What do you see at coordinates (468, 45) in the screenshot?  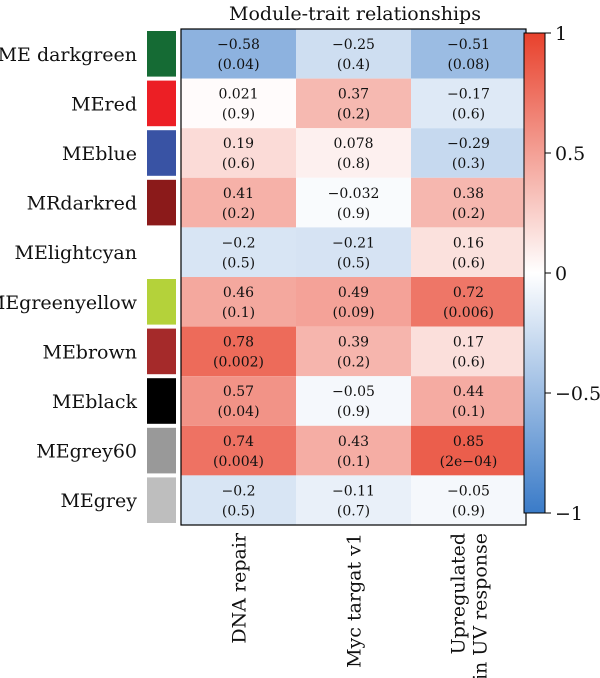 I see `cell-correlation-label: −0.51` at bounding box center [468, 45].